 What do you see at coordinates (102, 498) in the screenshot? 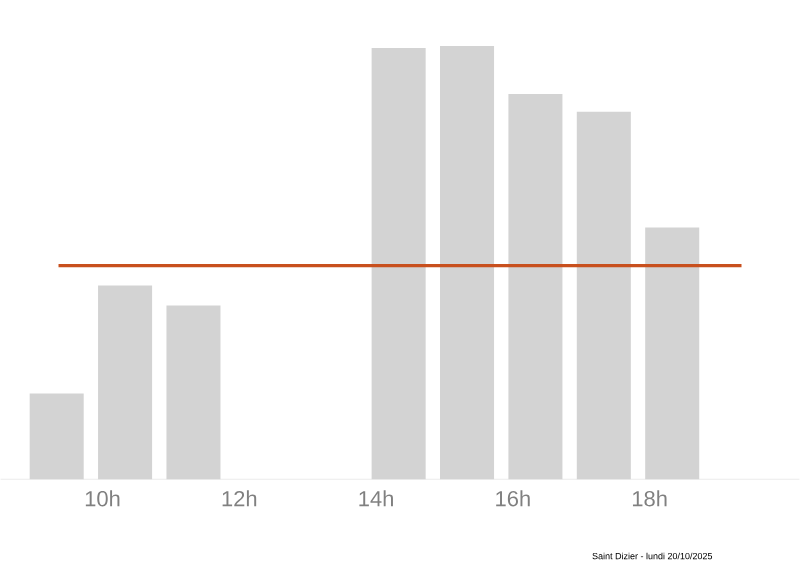
I see `x-tick-label: 10h` at bounding box center [102, 498].